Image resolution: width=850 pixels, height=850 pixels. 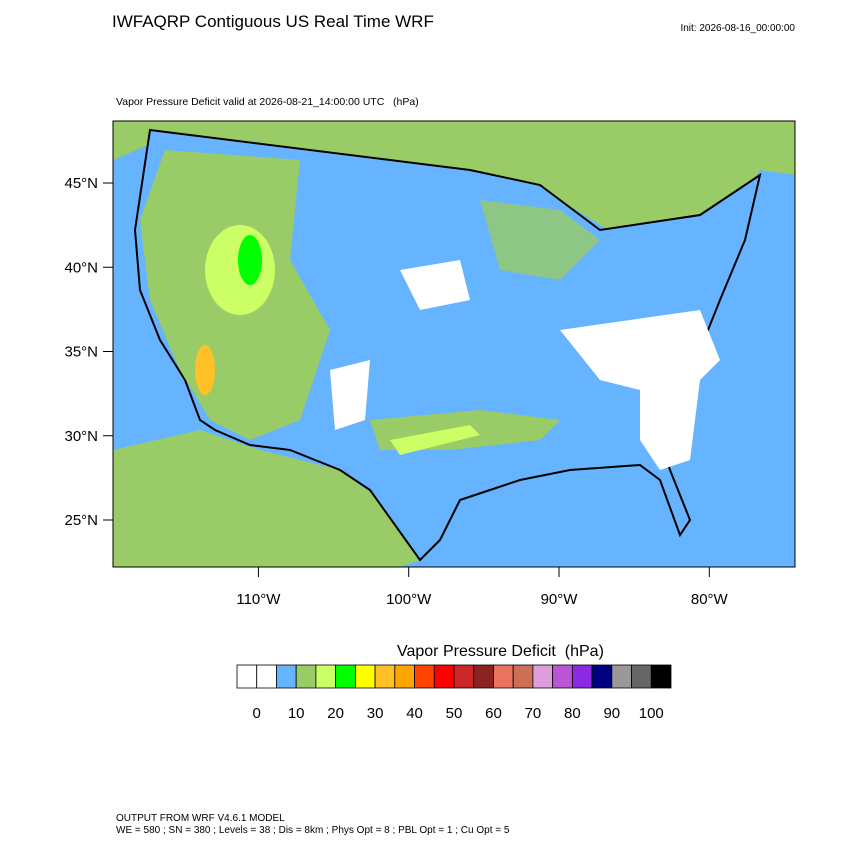 I want to click on mexico-land, so click(x=266, y=498).